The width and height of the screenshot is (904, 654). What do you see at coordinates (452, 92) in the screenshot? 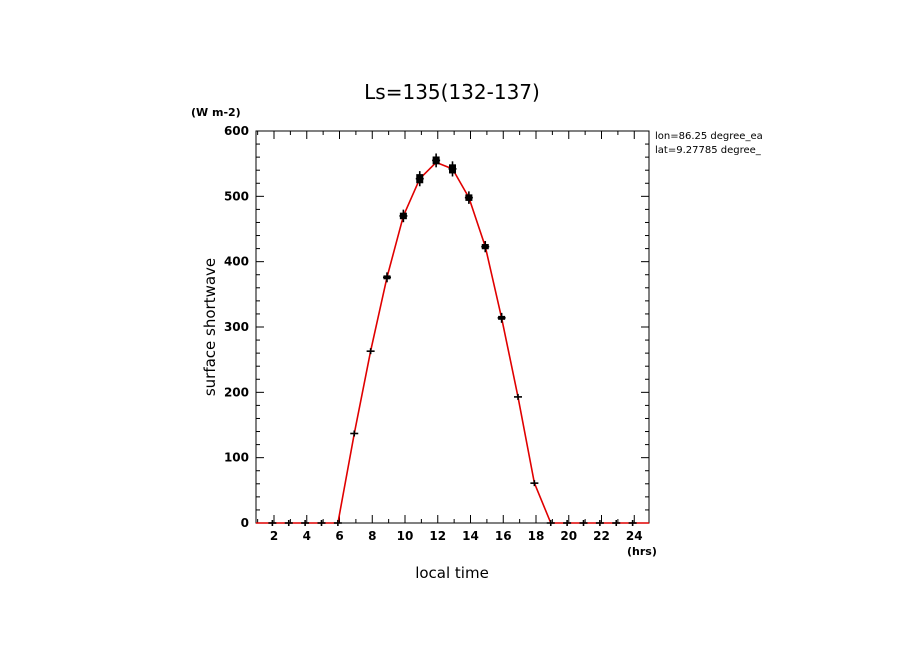
I see `chart-title: Ls=135(132-137)` at bounding box center [452, 92].